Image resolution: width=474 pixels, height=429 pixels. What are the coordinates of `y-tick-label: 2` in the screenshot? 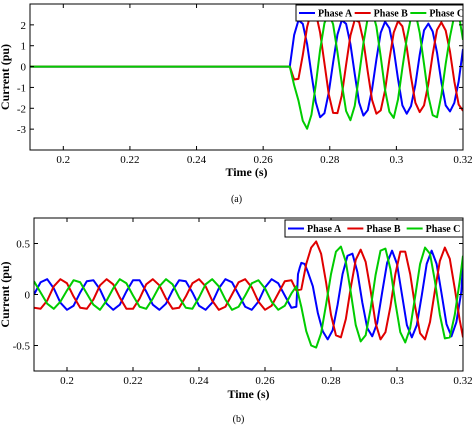 It's located at (24, 26).